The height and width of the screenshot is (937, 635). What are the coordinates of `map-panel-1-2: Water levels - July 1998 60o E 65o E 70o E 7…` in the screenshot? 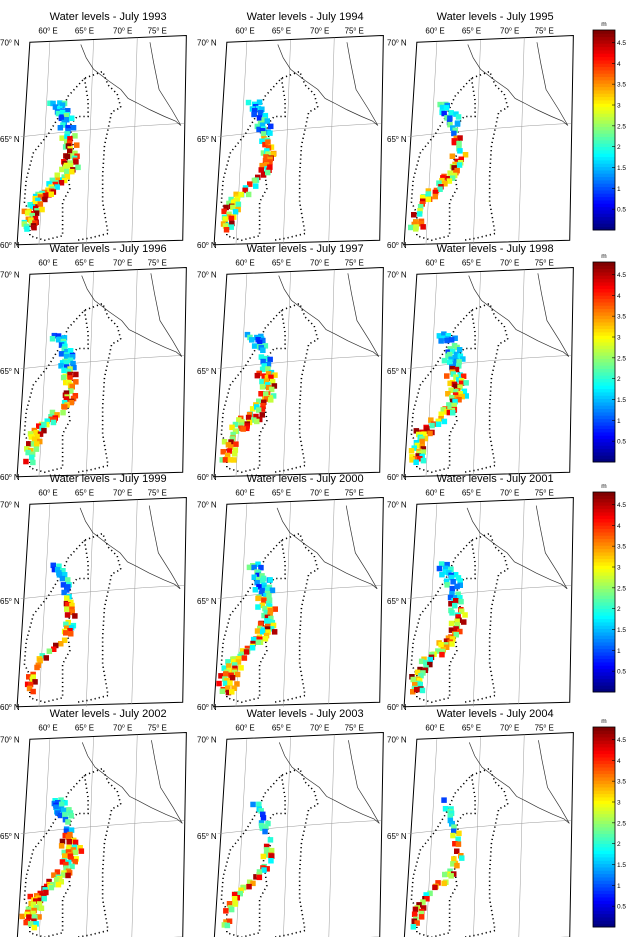 It's located at (480, 362).